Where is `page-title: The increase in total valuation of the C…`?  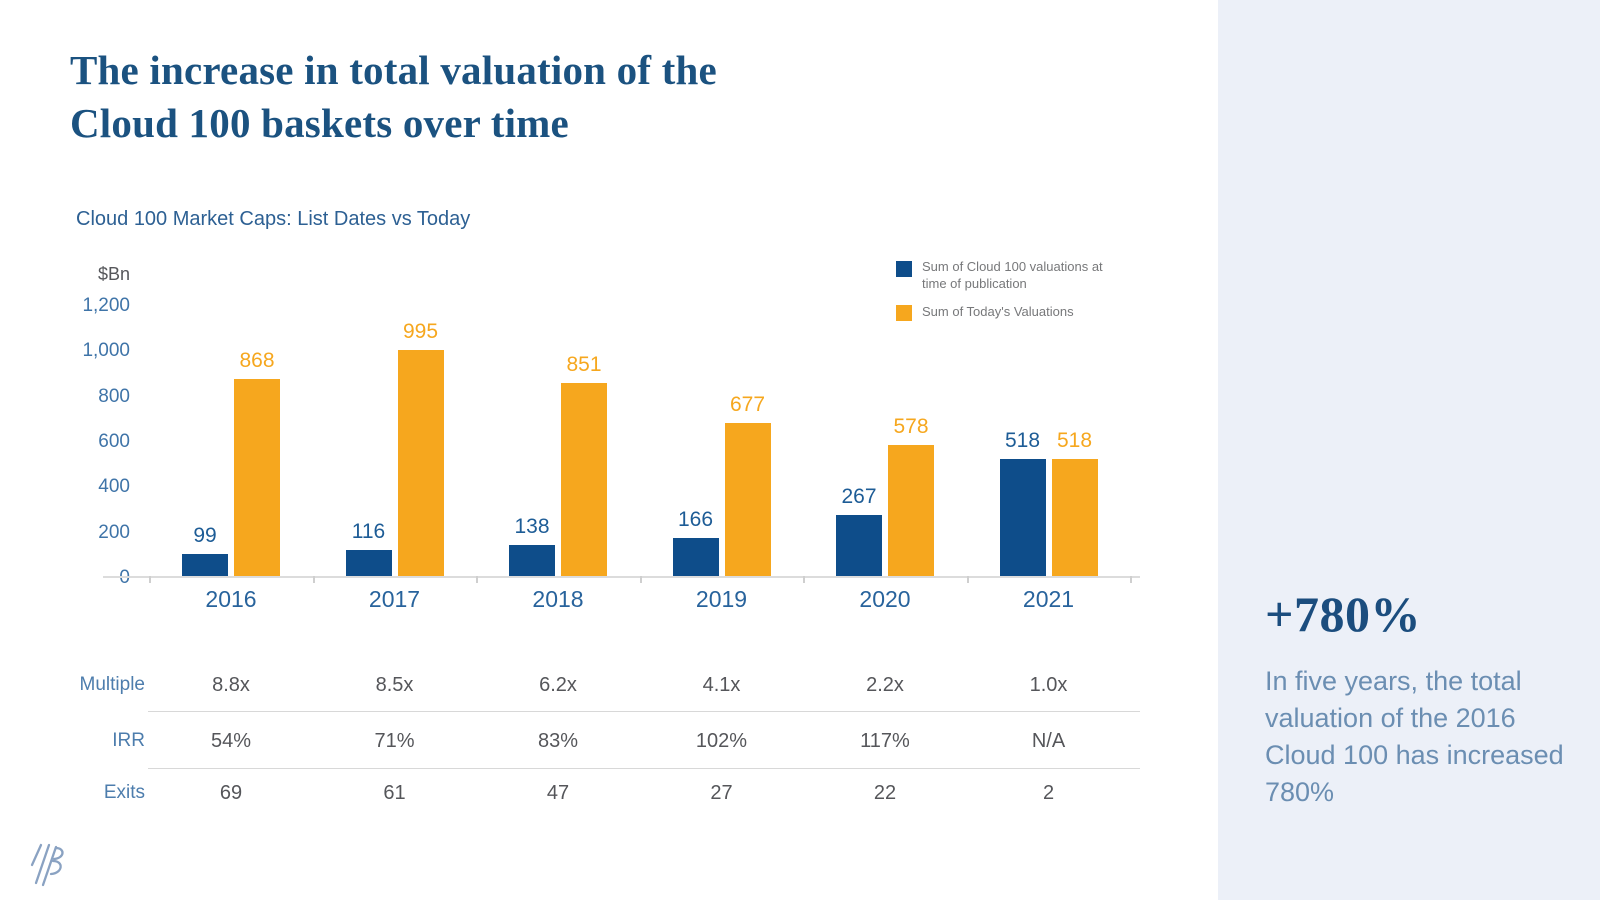
page-title: The increase in total valuation of the C… is located at coordinates (393, 97).